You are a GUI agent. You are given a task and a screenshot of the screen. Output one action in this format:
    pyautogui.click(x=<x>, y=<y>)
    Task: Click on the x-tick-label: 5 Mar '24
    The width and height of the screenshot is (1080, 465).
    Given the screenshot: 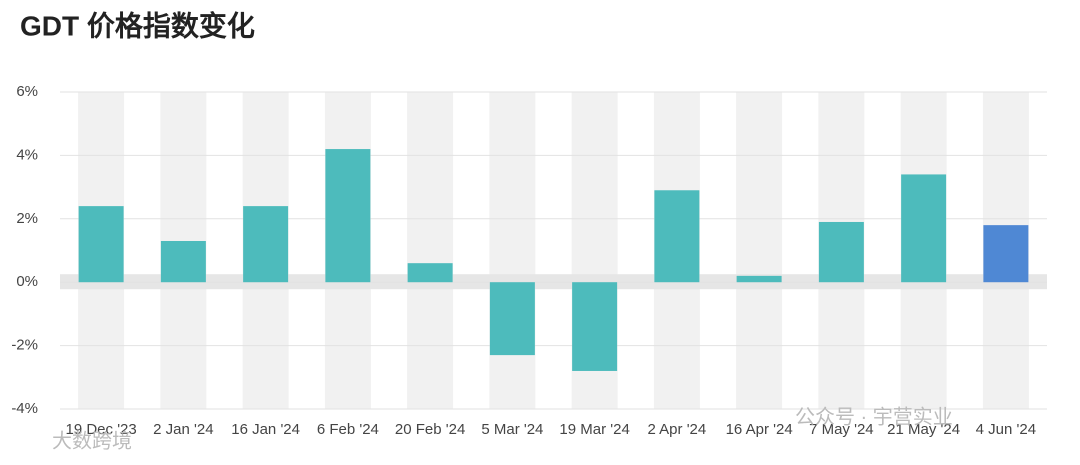 What is the action you would take?
    pyautogui.click(x=512, y=429)
    